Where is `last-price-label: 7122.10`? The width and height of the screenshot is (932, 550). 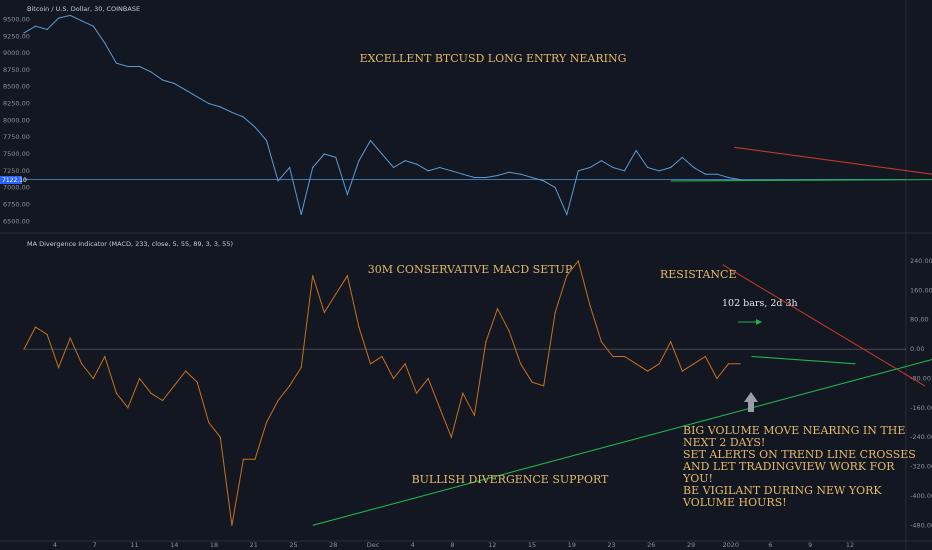
last-price-label: 7122.10 is located at coordinates (14, 180).